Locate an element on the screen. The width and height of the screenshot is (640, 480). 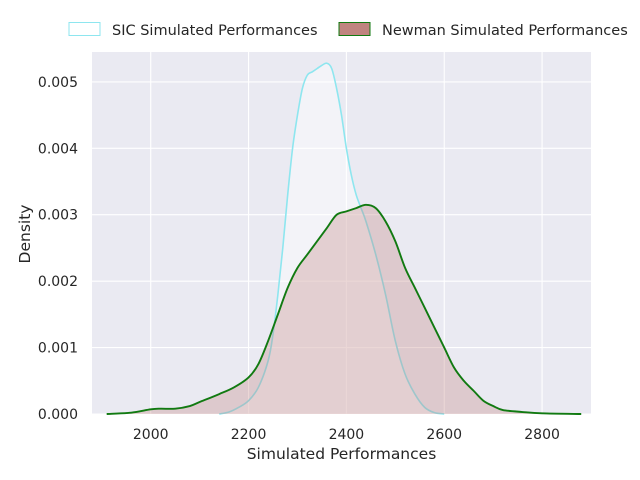
x-tick-label: 2400 is located at coordinates (347, 435).